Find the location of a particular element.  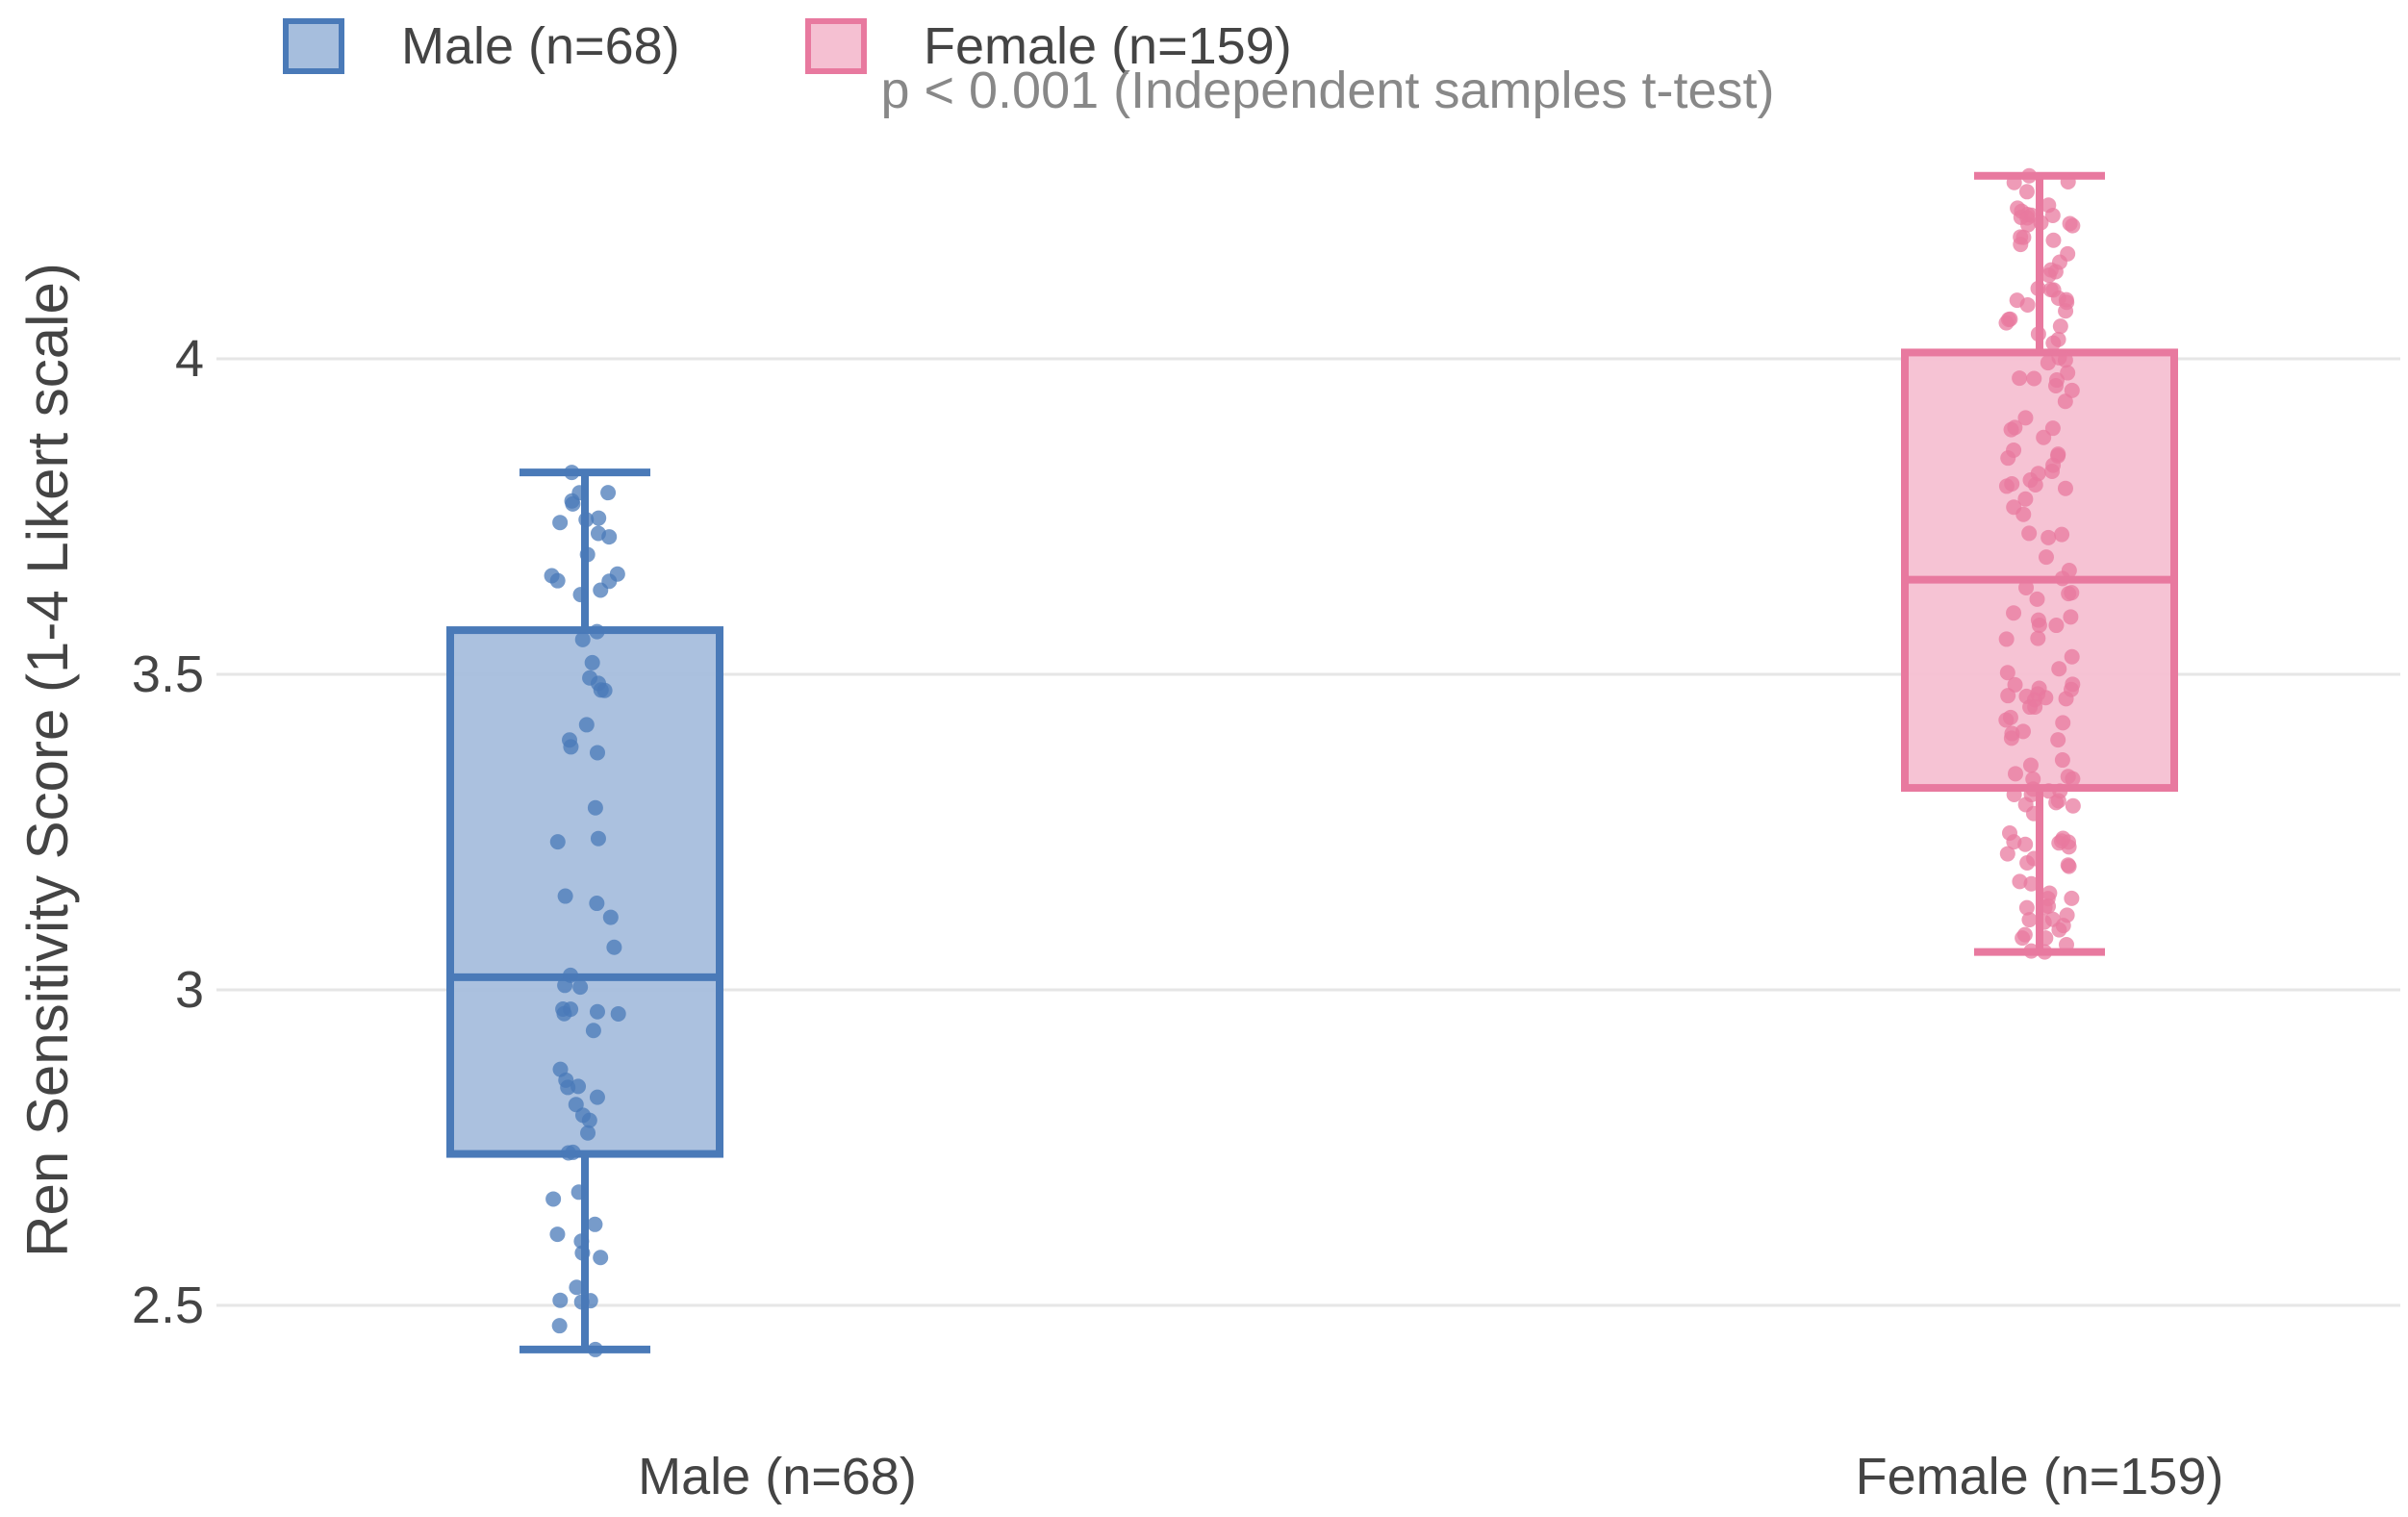

y-tick-label: 3.5 is located at coordinates (168, 674).